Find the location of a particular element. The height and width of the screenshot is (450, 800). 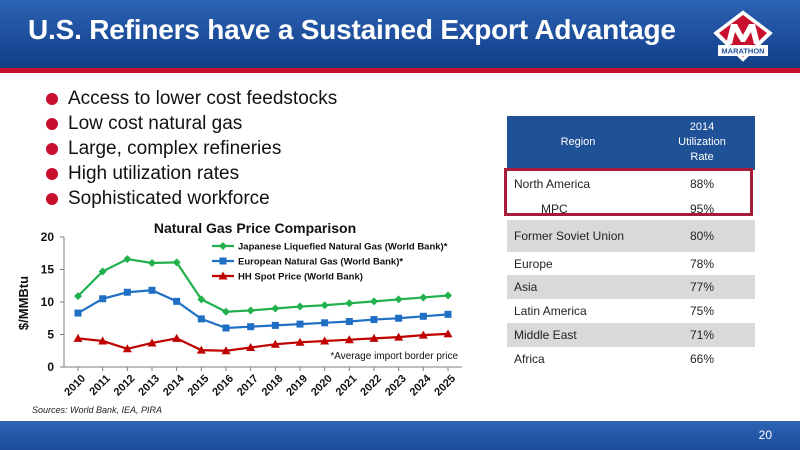

x-tick-label: 2015 is located at coordinates (199, 386).